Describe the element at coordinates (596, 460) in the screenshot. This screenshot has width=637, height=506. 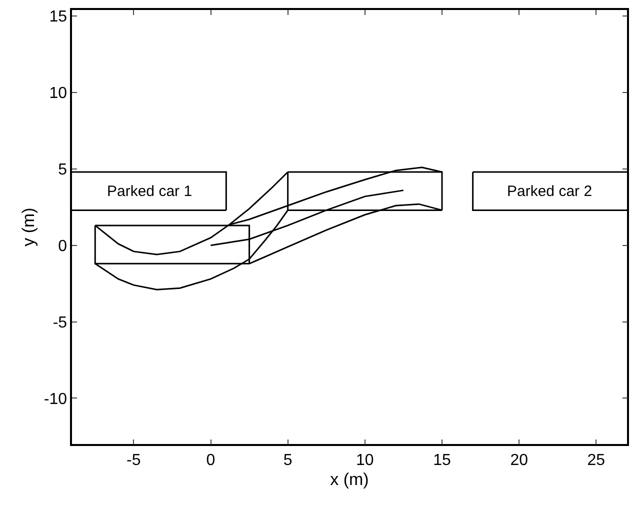
I see `x-tick-label: 25` at that location.